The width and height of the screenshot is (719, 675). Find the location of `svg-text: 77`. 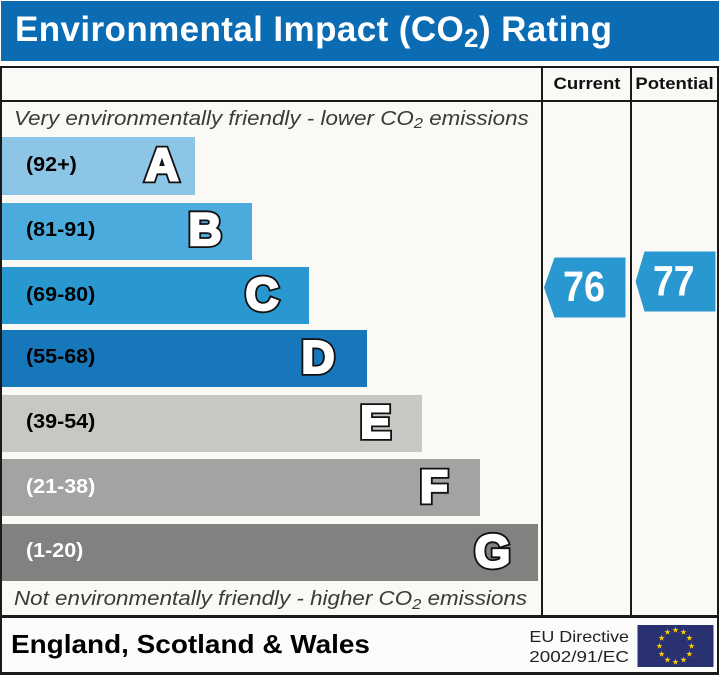

svg-text: 77 is located at coordinates (674, 282).